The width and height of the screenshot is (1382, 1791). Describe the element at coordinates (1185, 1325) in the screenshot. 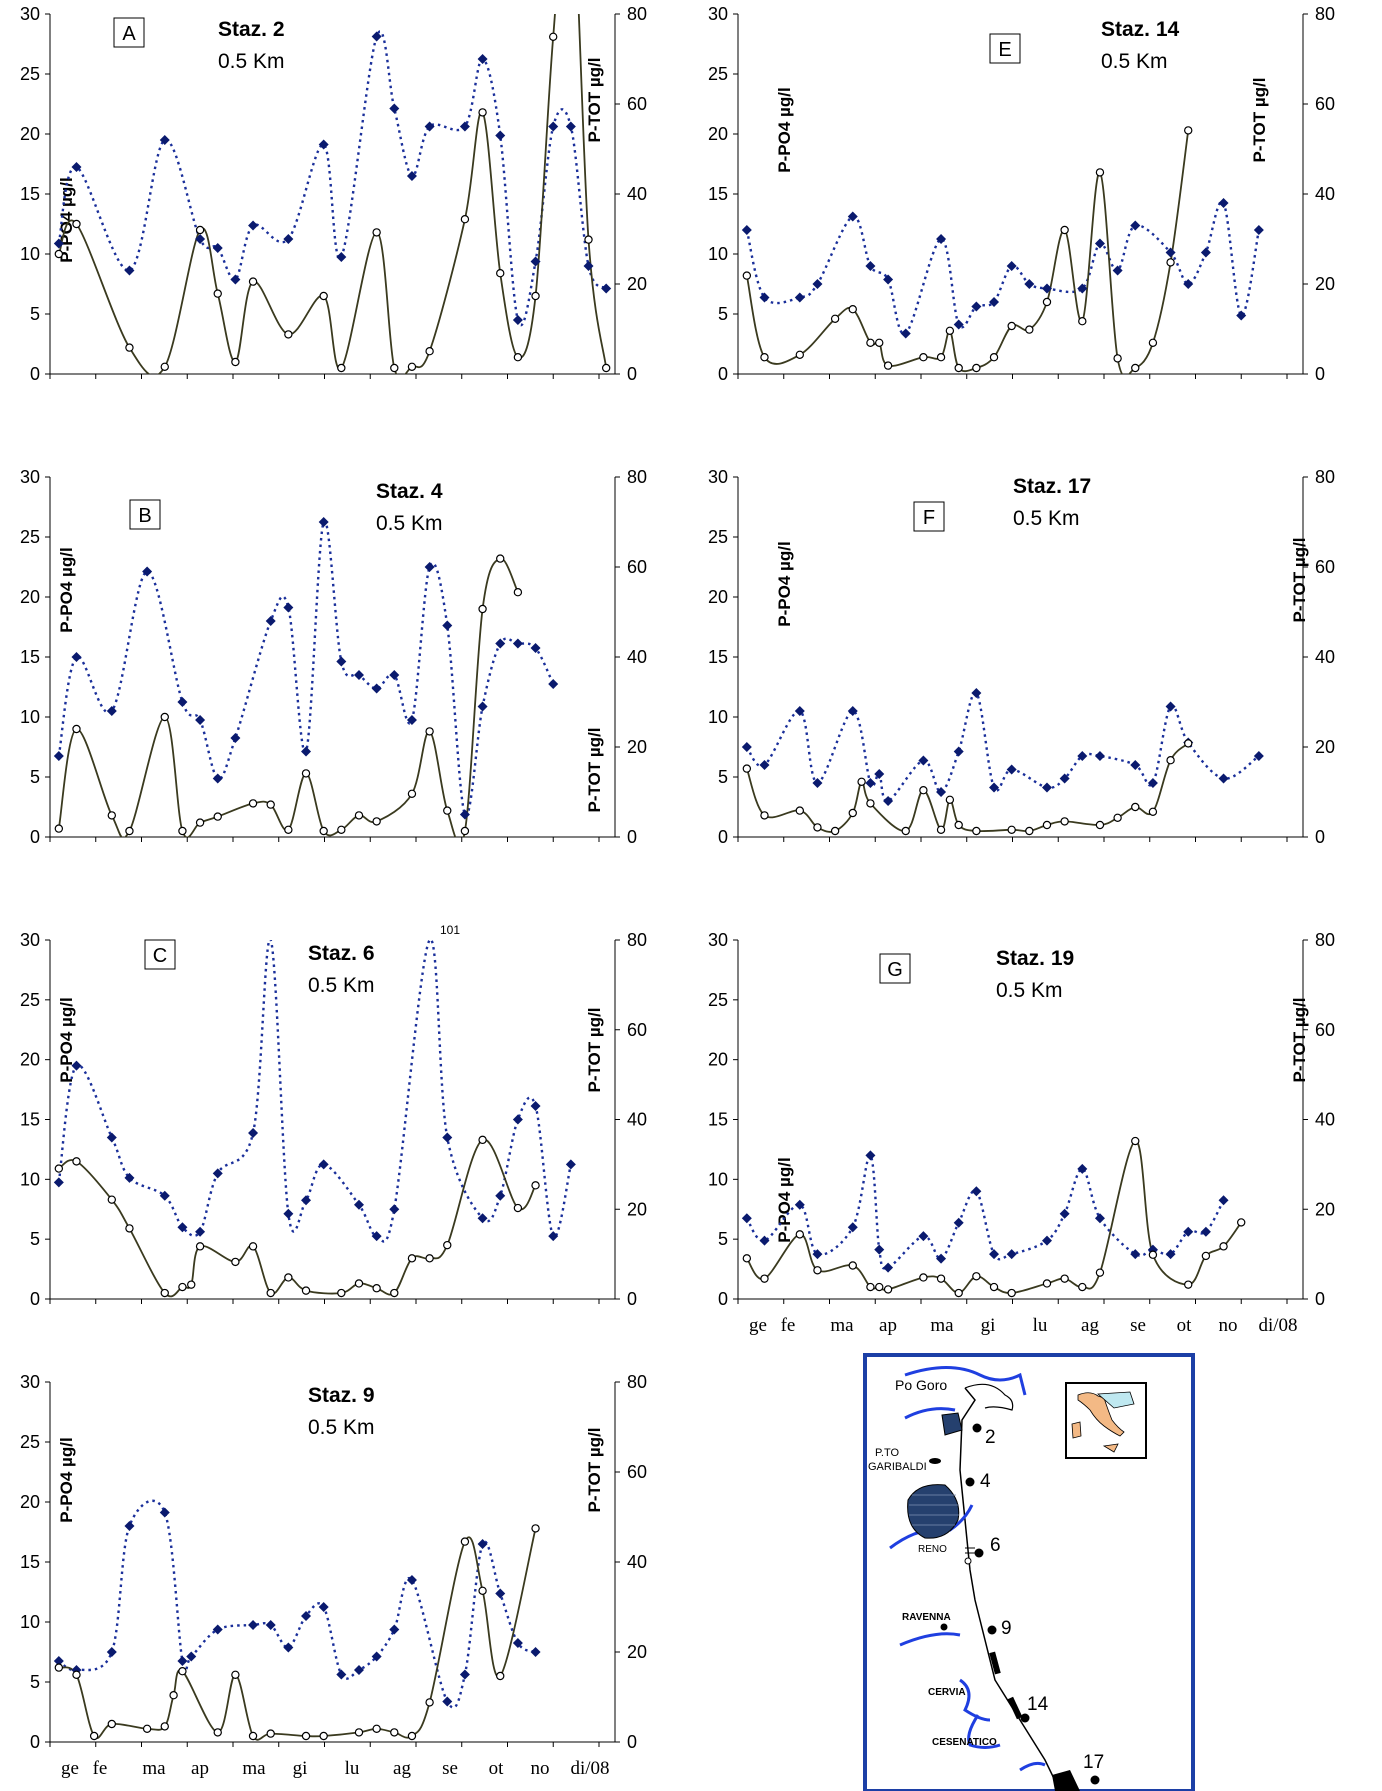

I see `x-tick-label: ot` at that location.